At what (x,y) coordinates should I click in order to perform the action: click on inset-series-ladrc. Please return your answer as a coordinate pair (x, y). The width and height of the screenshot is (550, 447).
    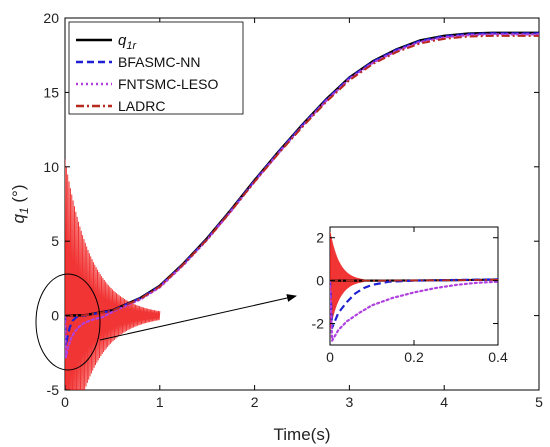
    Looking at the image, I should click on (414, 280).